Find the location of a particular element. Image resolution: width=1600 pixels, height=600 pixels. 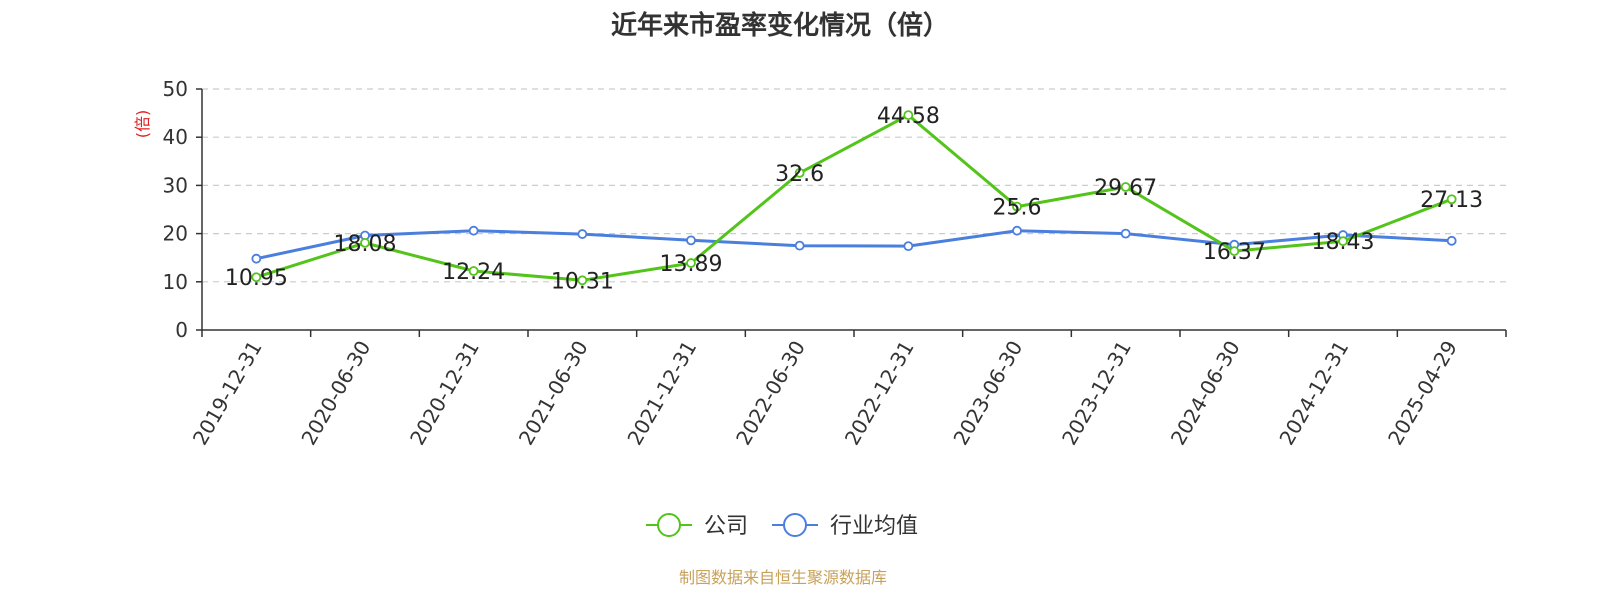

data-label: 29.67 is located at coordinates (1125, 188).